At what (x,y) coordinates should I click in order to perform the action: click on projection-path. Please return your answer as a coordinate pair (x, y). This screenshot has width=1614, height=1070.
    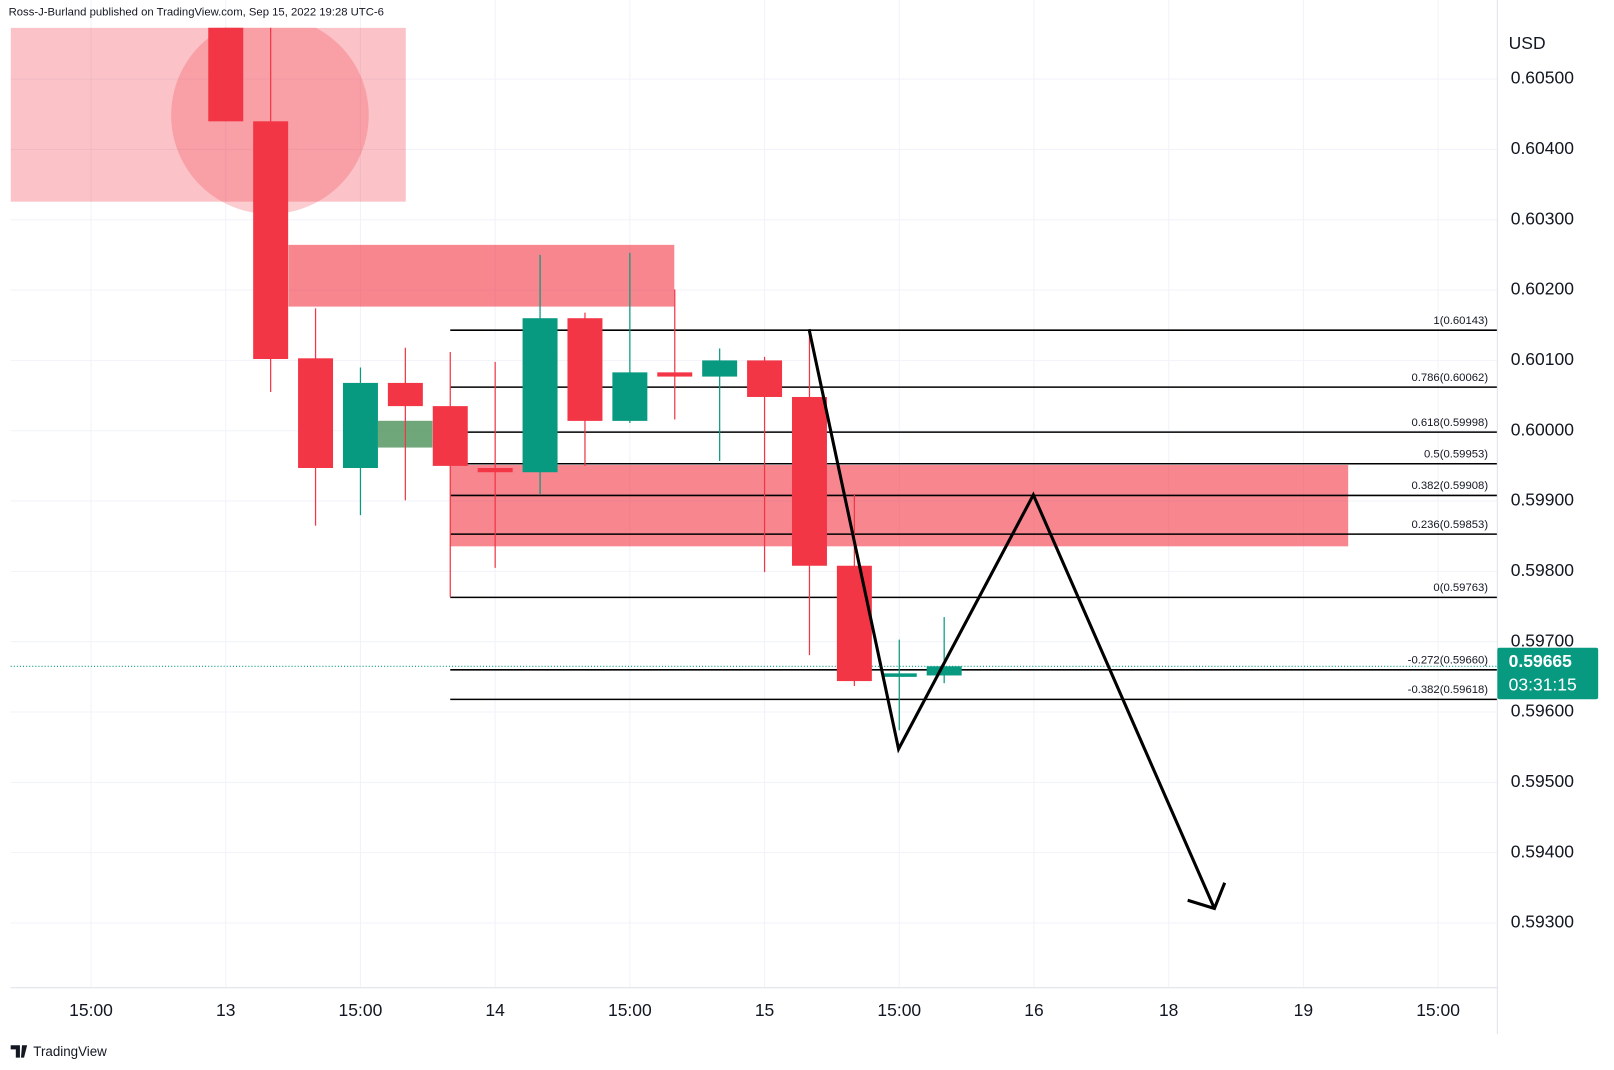
    Looking at the image, I should click on (1011, 619).